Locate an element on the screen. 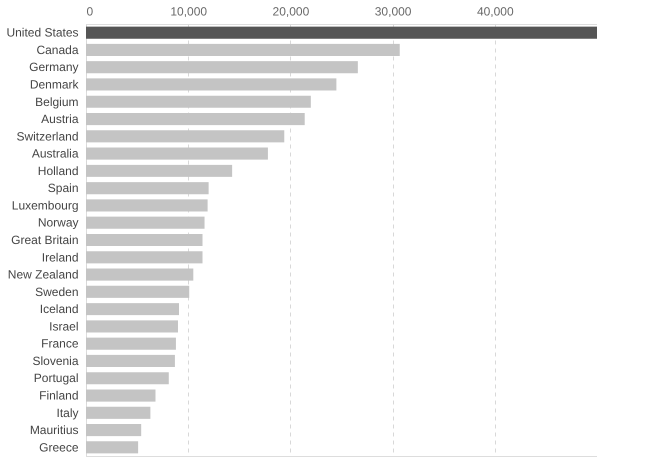 This screenshot has height=472, width=649. y-tick-label: Portugal is located at coordinates (56, 378).